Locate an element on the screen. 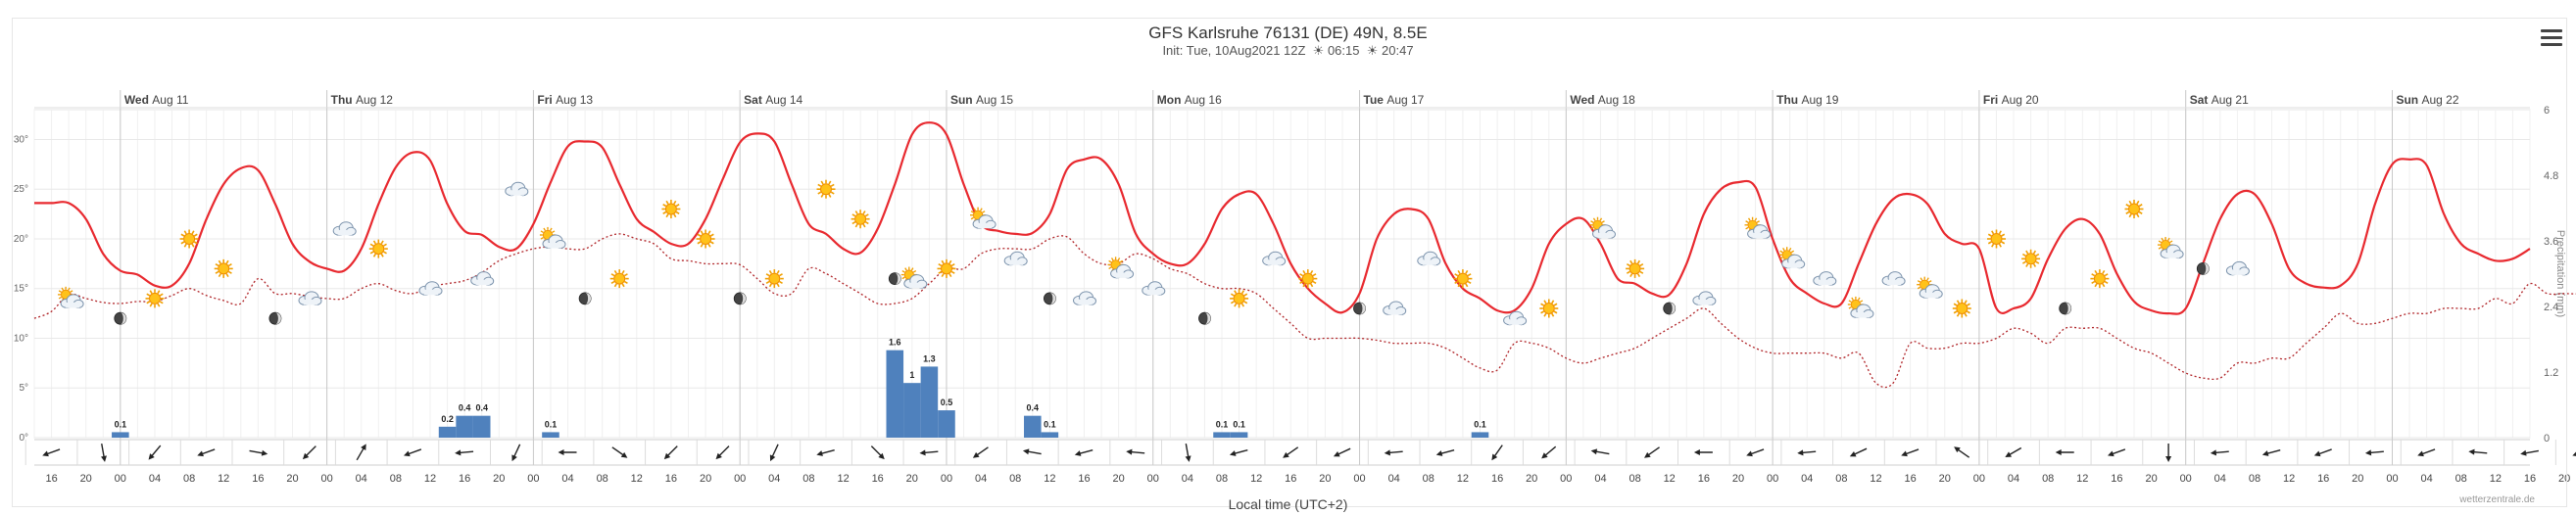 The image size is (2576, 515). precip-tick-label: 3.6 is located at coordinates (2551, 242).